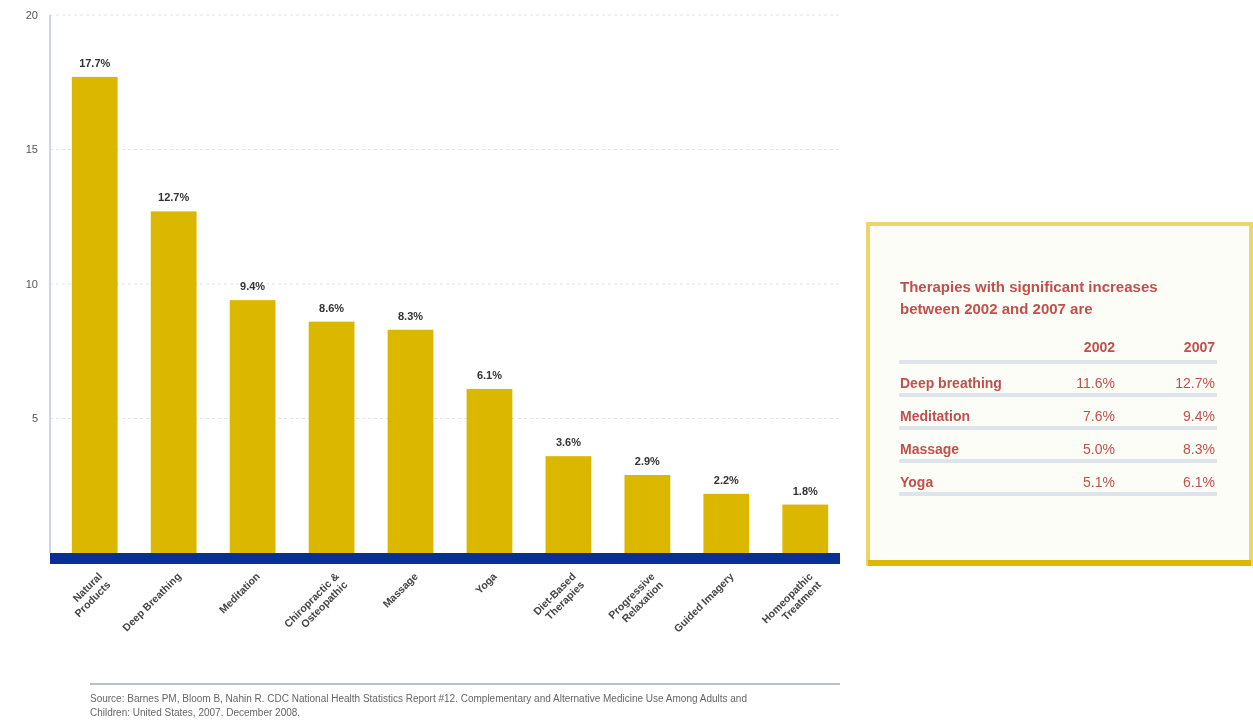  I want to click on data-label: 5.1%, so click(1099, 482).